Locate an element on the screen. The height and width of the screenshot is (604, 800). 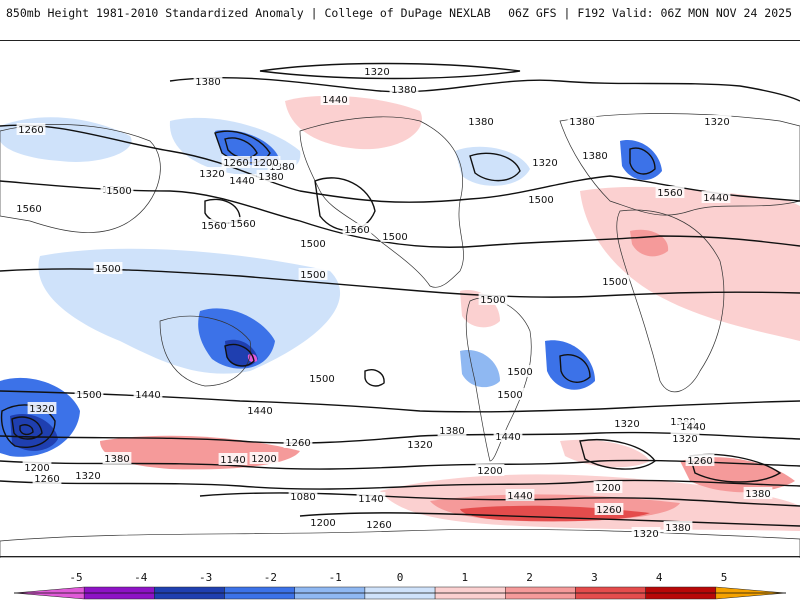
colorbar-tick-label: 2 is located at coordinates (529, 577).